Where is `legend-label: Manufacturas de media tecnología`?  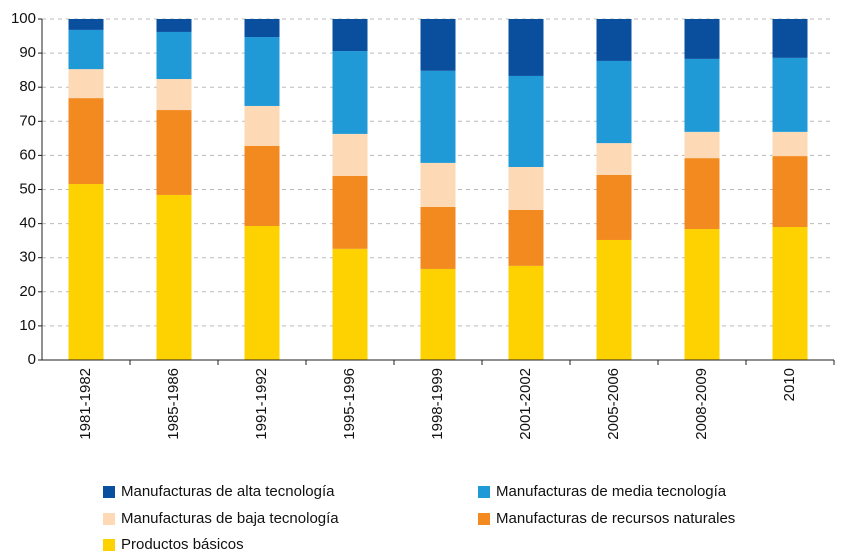
legend-label: Manufacturas de media tecnología is located at coordinates (611, 491).